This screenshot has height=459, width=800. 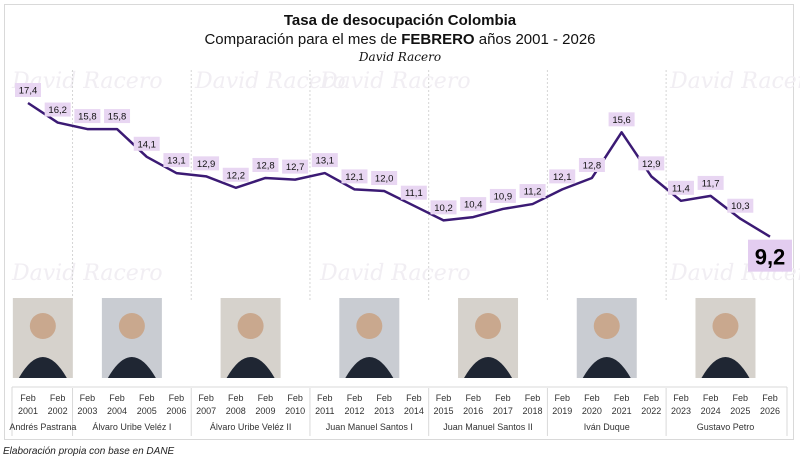 I want to click on subtitle-suffix: años 2001 - 2026, so click(x=535, y=39).